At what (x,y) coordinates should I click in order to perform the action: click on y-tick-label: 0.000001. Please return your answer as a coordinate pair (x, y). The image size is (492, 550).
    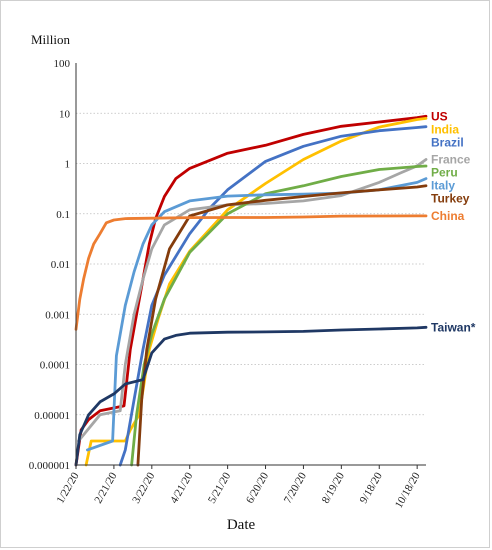
    Looking at the image, I should click on (49, 466).